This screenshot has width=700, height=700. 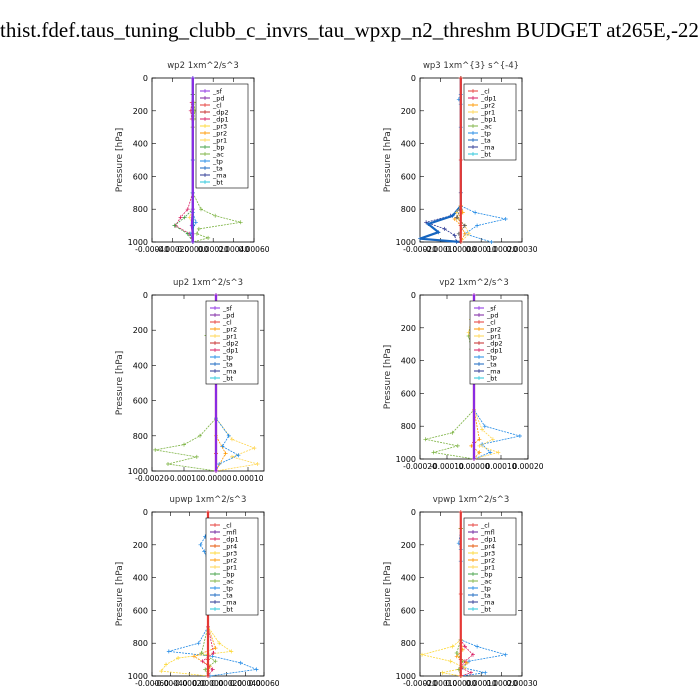 What do you see at coordinates (501, 249) in the screenshot?
I see `x-tick-label: 0.00020` at bounding box center [501, 249].